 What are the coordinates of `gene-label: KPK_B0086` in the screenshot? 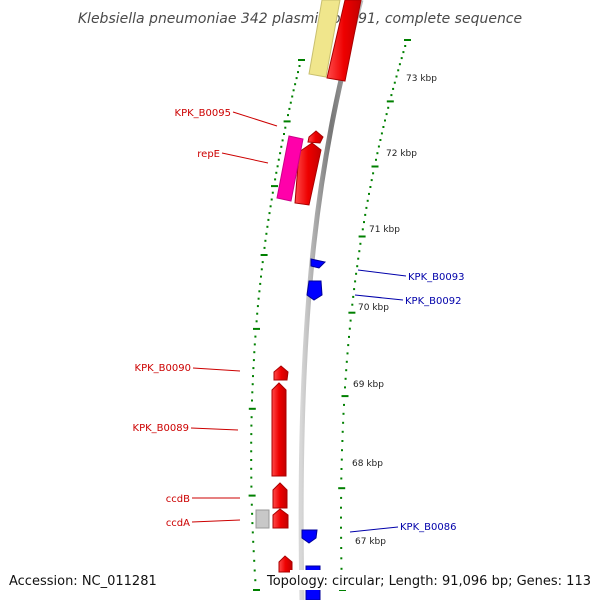 It's located at (428, 527).